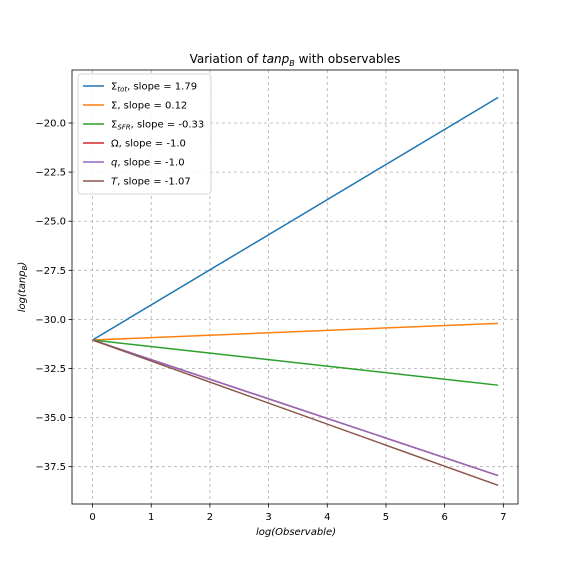 This screenshot has height=576, width=576. I want to click on series-line-sfr, so click(295, 362).